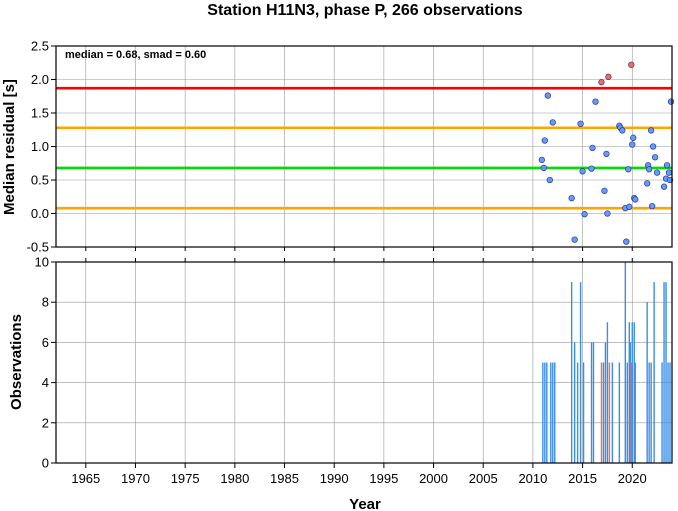 This screenshot has height=511, width=678. I want to click on top-y-ticks: -0.5 0.0 0.5 1.0 1.5 2.0 2.5, so click(41, 147).